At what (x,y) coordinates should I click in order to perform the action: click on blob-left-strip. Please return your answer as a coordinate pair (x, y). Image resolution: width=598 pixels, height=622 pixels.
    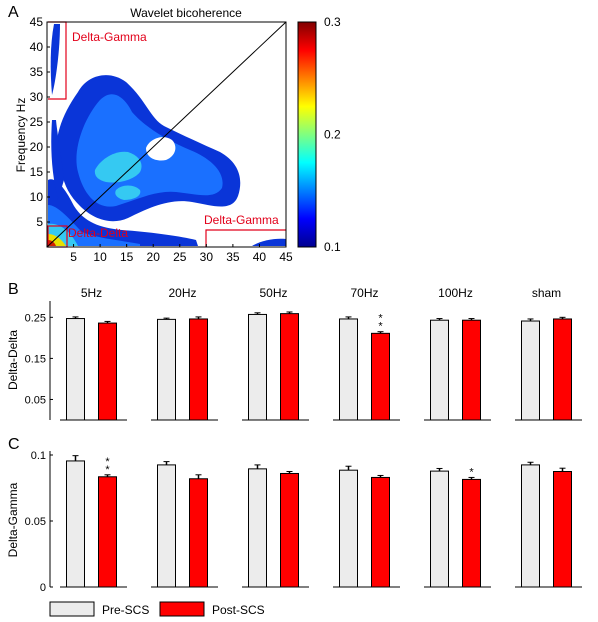
    Looking at the image, I should click on (57, 160).